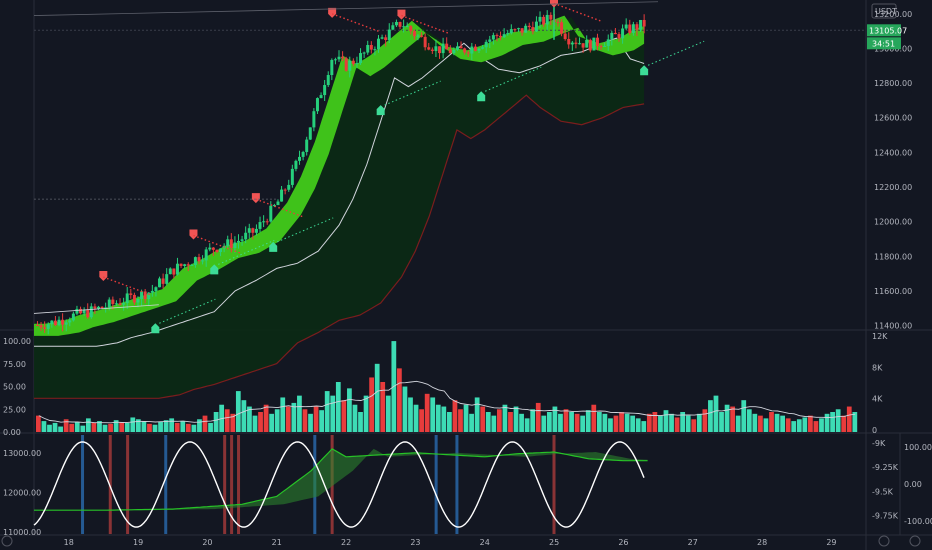 The image size is (932, 550). I want to click on time-tick-label: 29, so click(831, 542).